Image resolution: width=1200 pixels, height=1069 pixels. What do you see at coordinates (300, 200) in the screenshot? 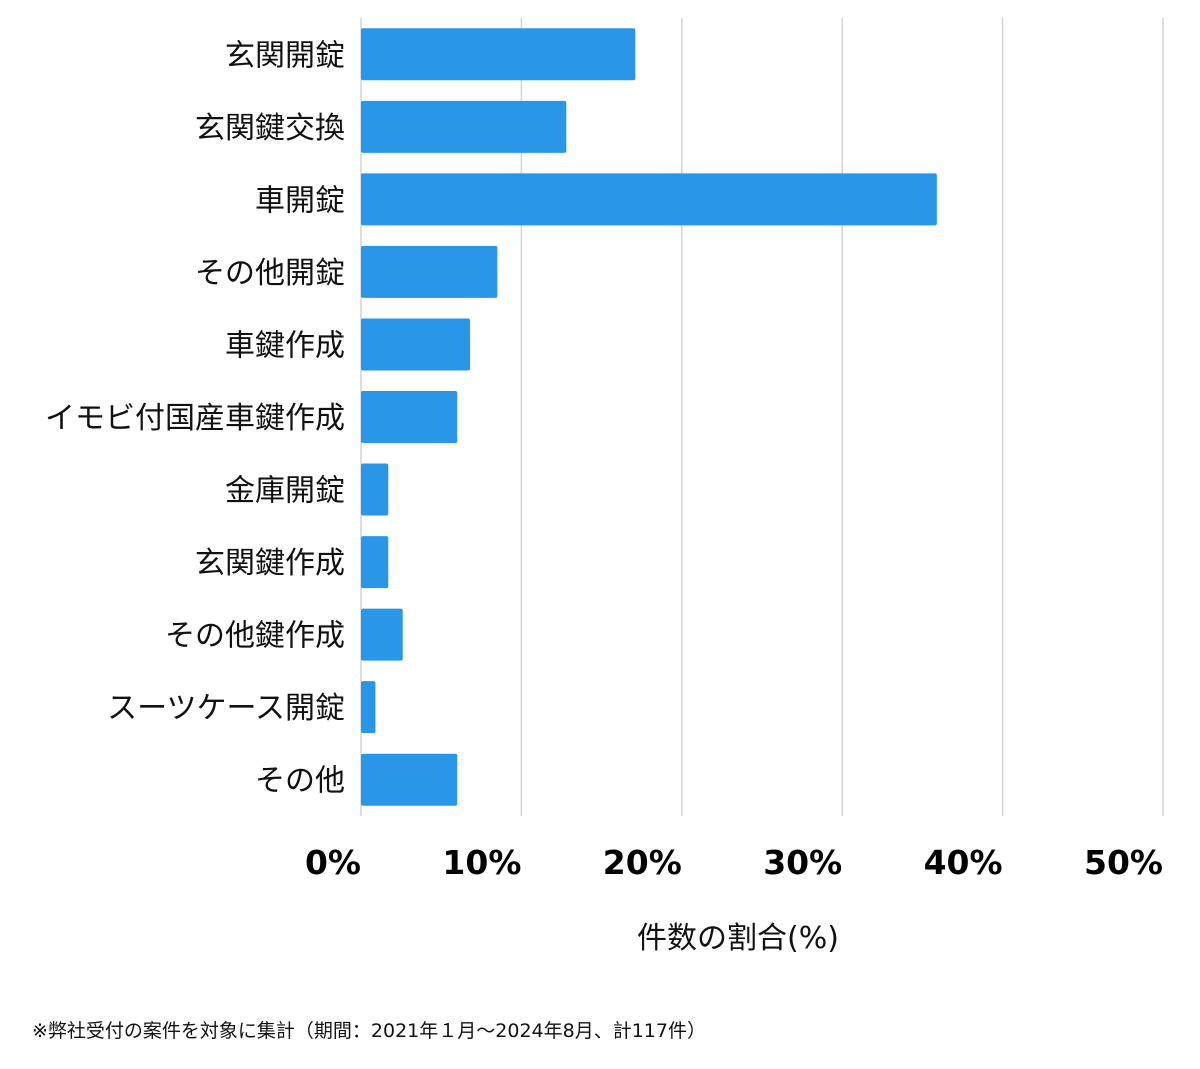
I see `category-label: 車開錠` at bounding box center [300, 200].